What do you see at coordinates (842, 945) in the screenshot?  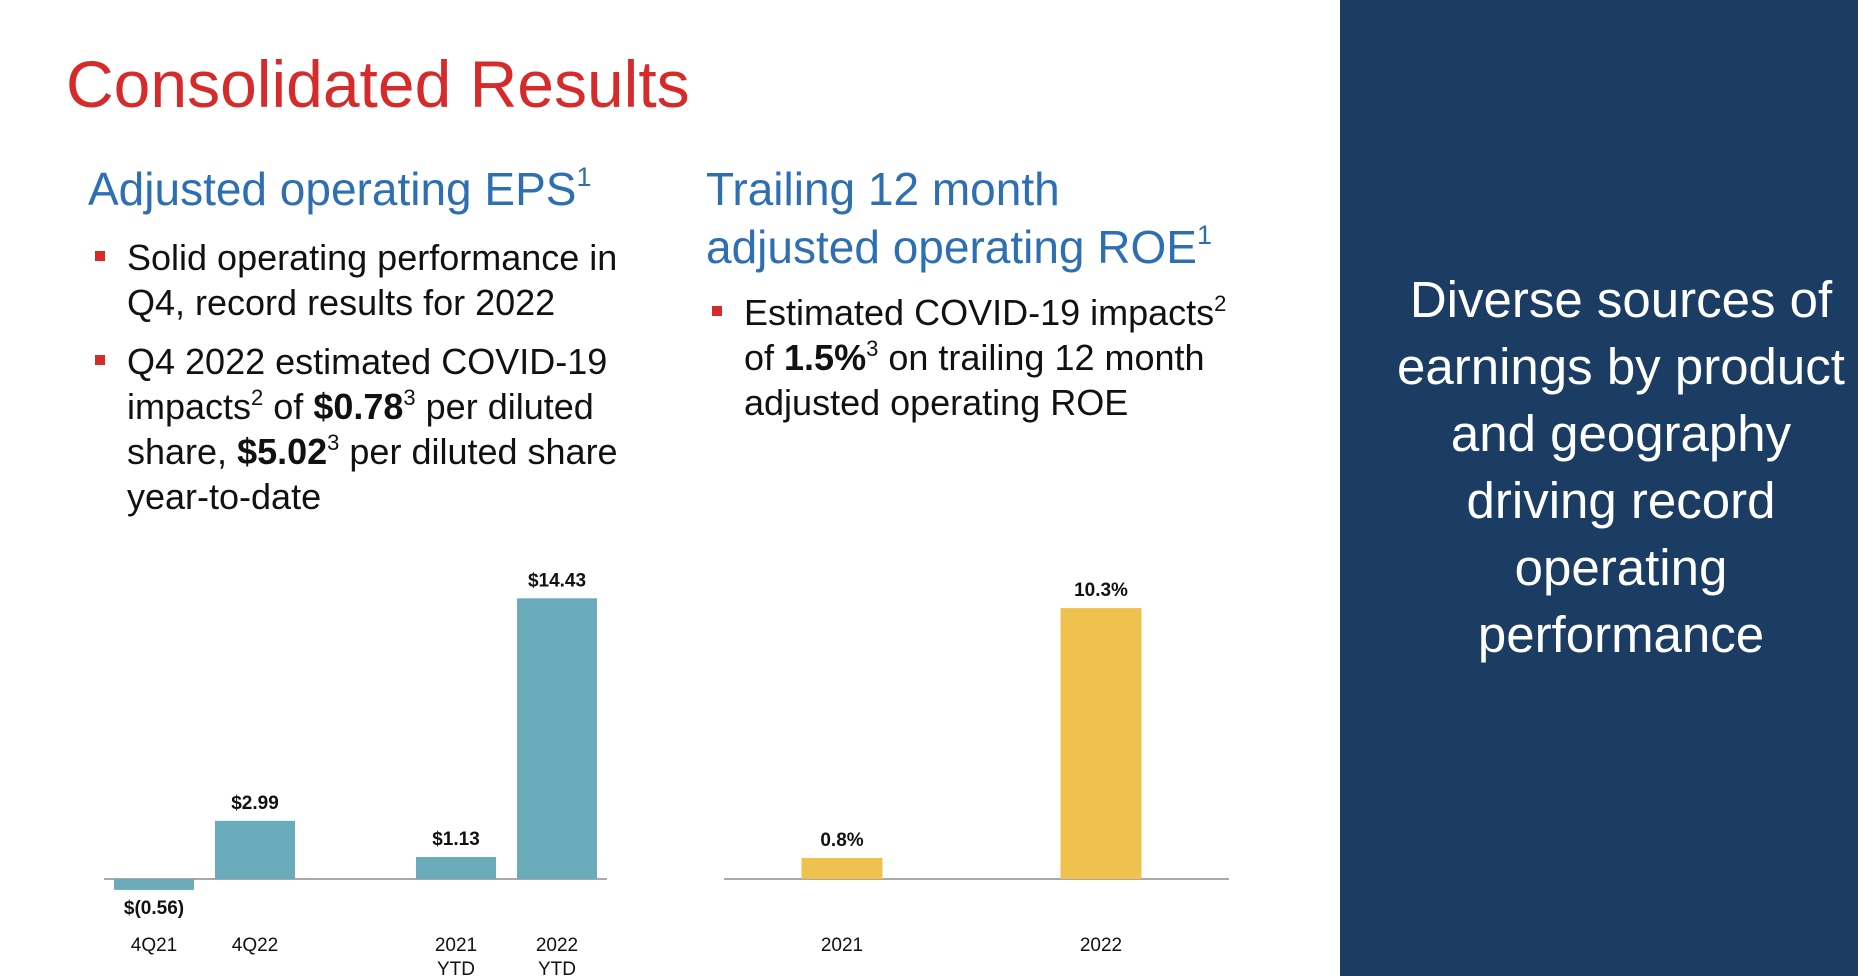 I see `roe-category-label: 2021` at bounding box center [842, 945].